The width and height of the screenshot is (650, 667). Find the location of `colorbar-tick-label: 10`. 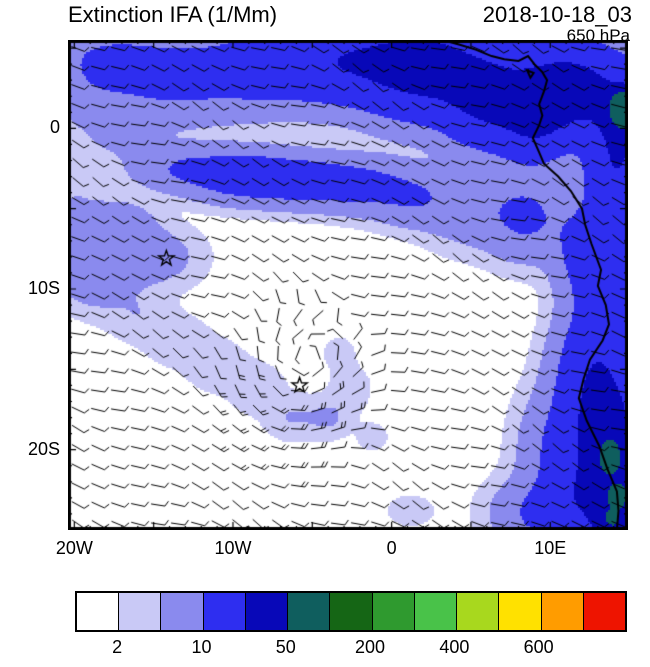

colorbar-tick-label: 10 is located at coordinates (201, 647).